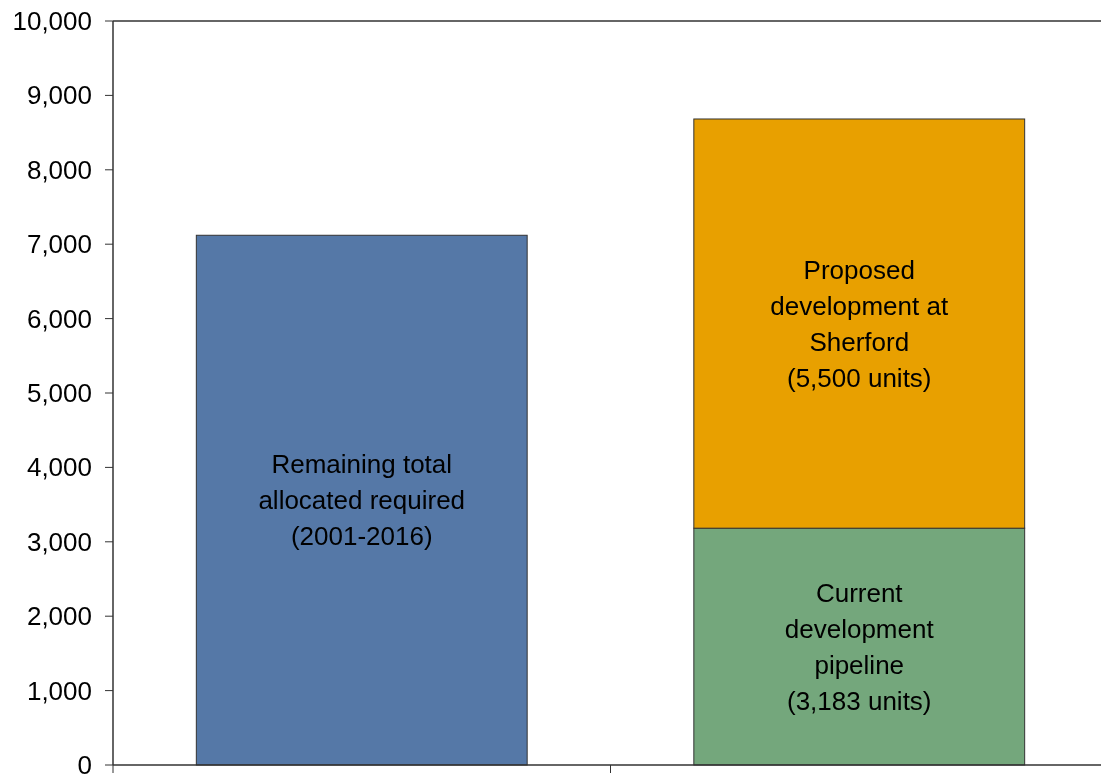 The image size is (1101, 777). Describe the element at coordinates (362, 500) in the screenshot. I see `series-label: Remaining total allocated required (2001-2016)` at that location.